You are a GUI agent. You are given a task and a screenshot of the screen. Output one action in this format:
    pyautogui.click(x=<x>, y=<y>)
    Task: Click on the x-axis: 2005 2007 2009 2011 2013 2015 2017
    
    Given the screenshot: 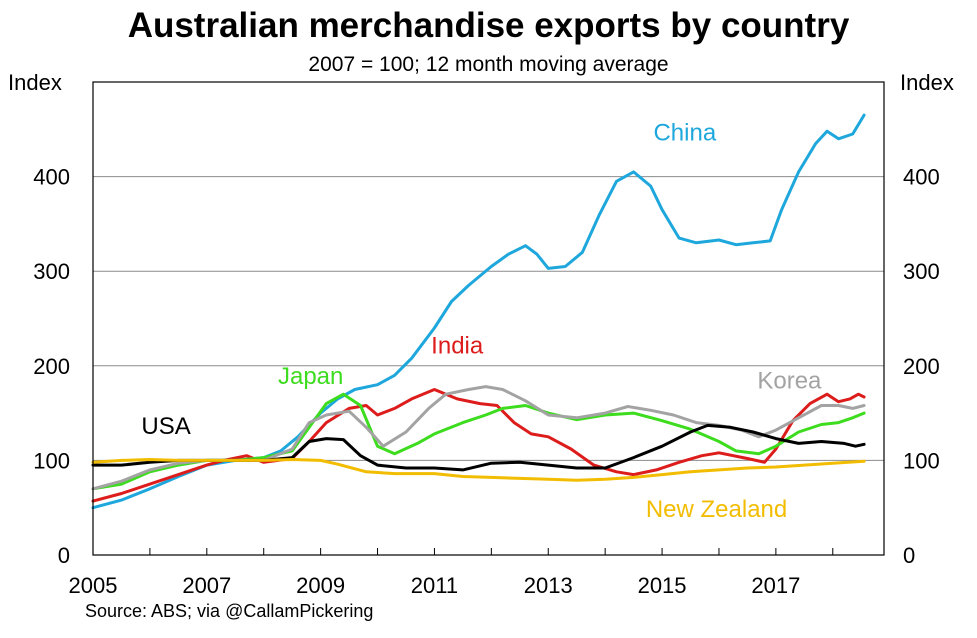 What is the action you would take?
    pyautogui.click(x=451, y=573)
    